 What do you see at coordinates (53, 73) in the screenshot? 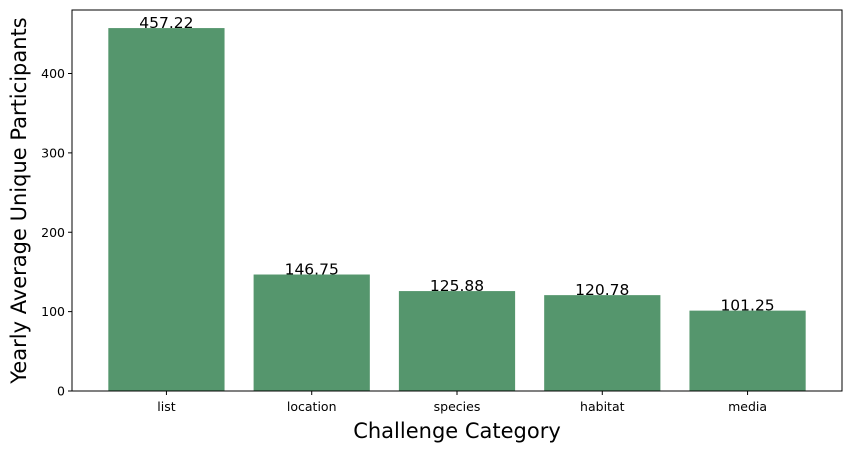
I see `y-tick-label: 400` at bounding box center [53, 73].